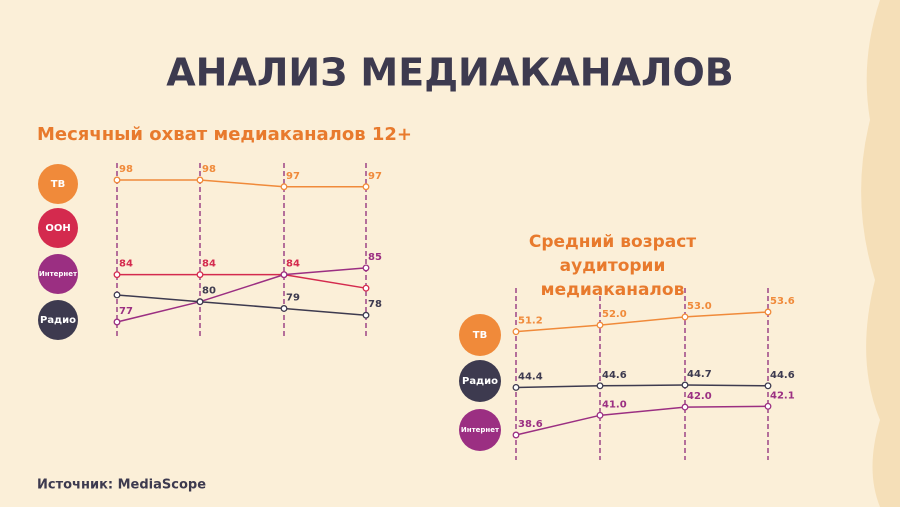 This screenshot has height=507, width=900. What do you see at coordinates (450, 73) in the screenshot?
I see `page-title: АНАЛИЗ МЕДИАКАНАЛОВ` at bounding box center [450, 73].